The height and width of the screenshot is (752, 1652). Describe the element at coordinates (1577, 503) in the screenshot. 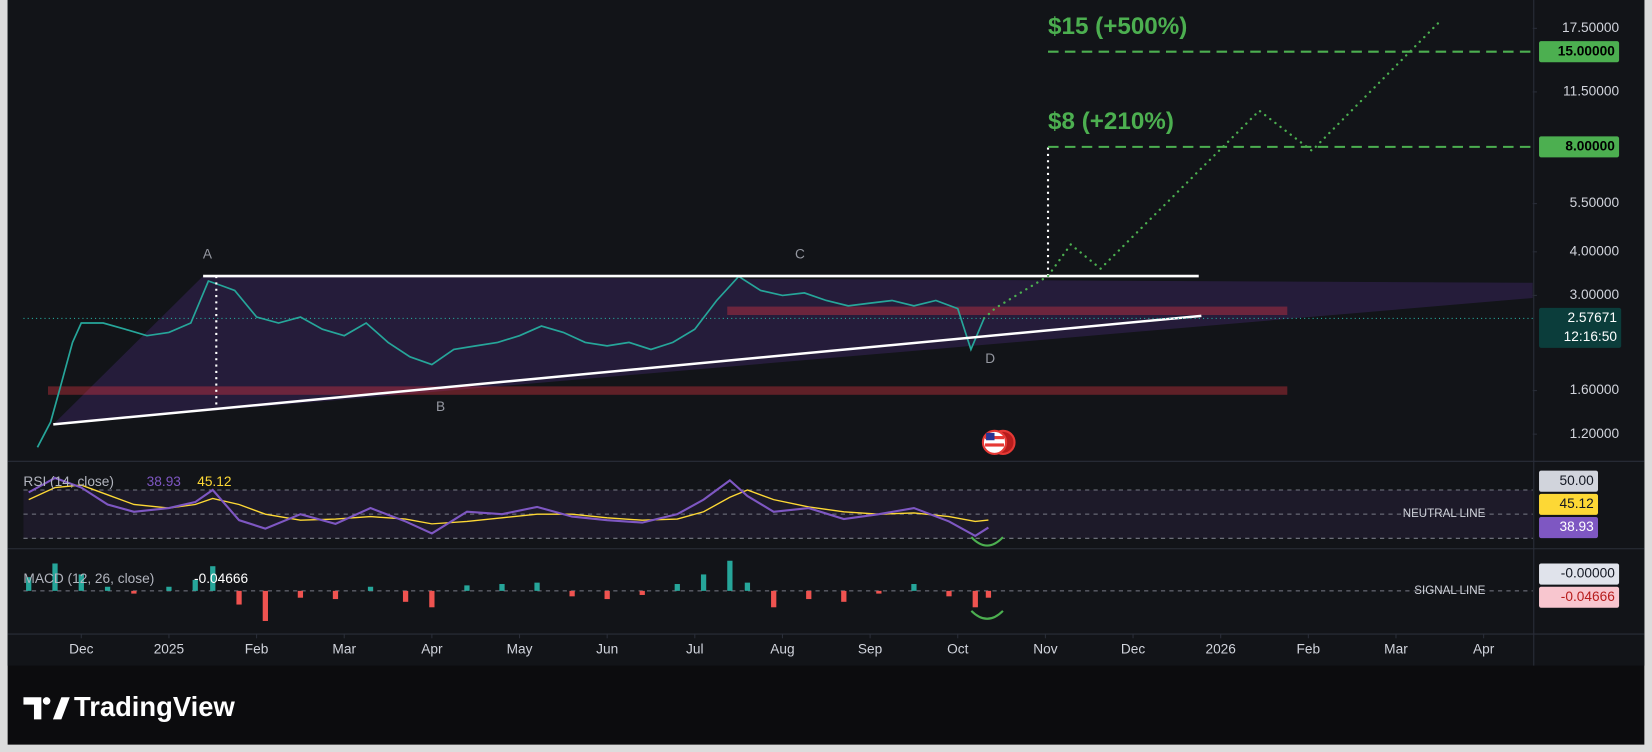

I see `axis-tag: 45.12` at that location.